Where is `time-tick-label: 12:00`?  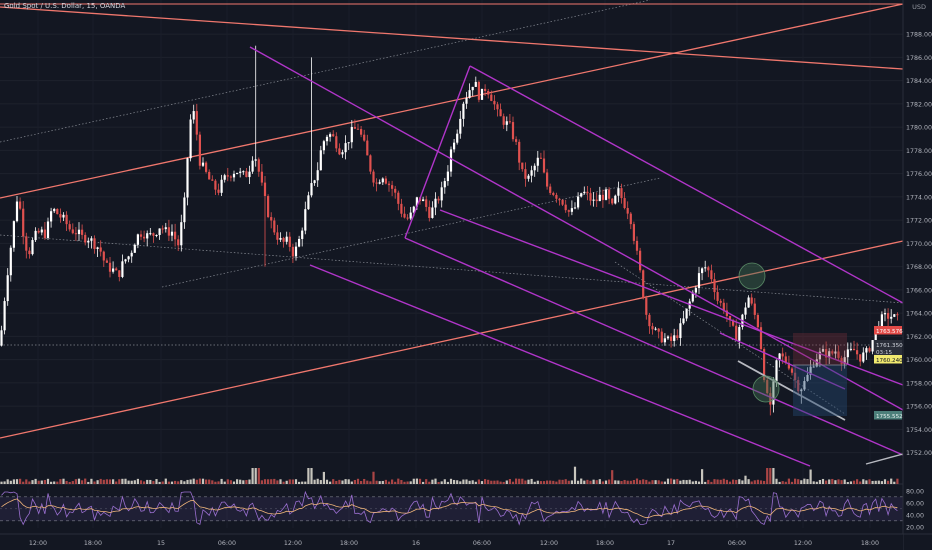
time-tick-label: 12:00 is located at coordinates (38, 543).